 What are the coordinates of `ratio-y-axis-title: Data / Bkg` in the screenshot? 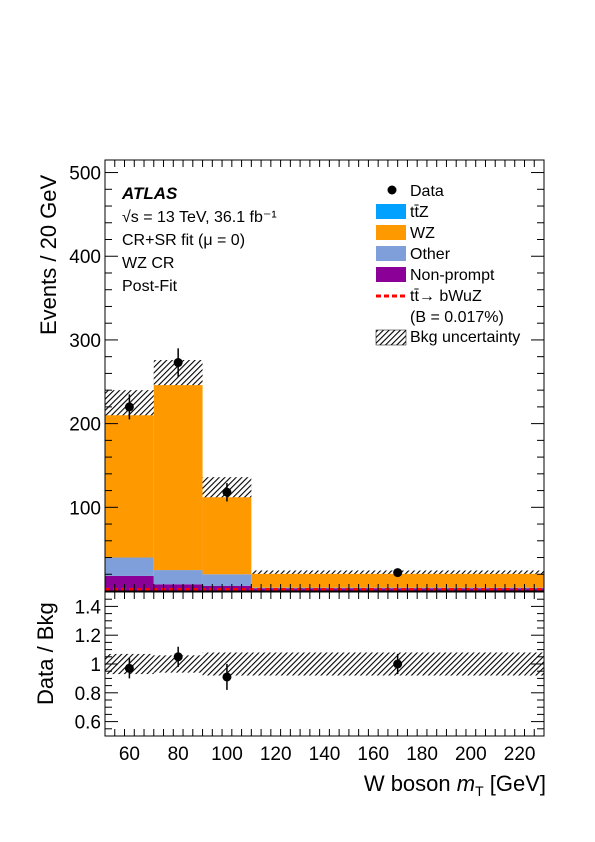 It's located at (45, 653).